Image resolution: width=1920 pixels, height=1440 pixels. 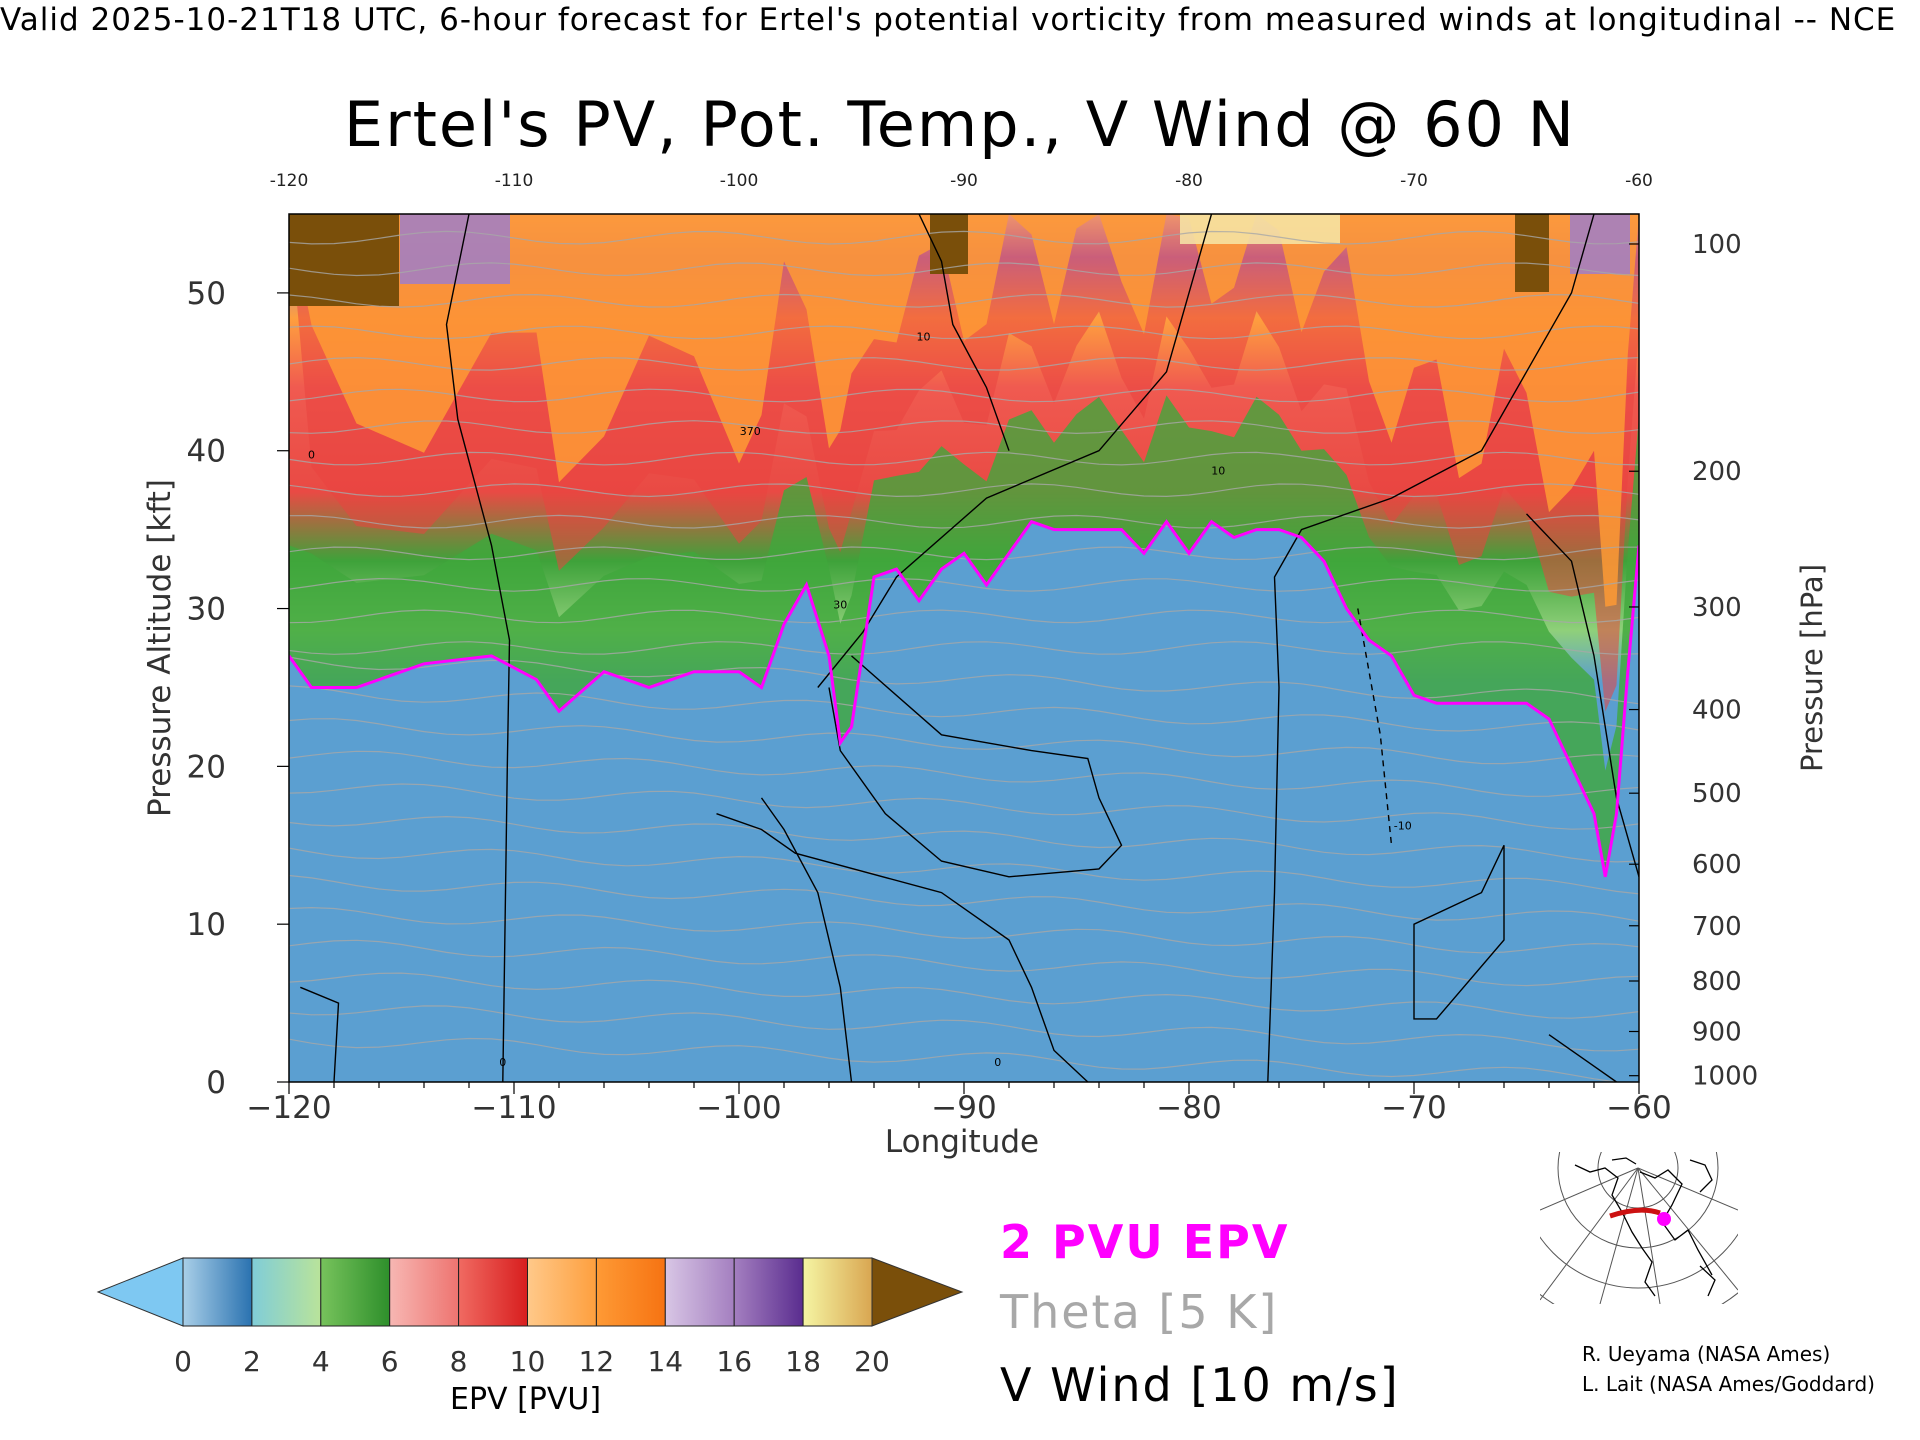 What do you see at coordinates (734, 1361) in the screenshot?
I see `colorbar-tick-label: 16` at bounding box center [734, 1361].